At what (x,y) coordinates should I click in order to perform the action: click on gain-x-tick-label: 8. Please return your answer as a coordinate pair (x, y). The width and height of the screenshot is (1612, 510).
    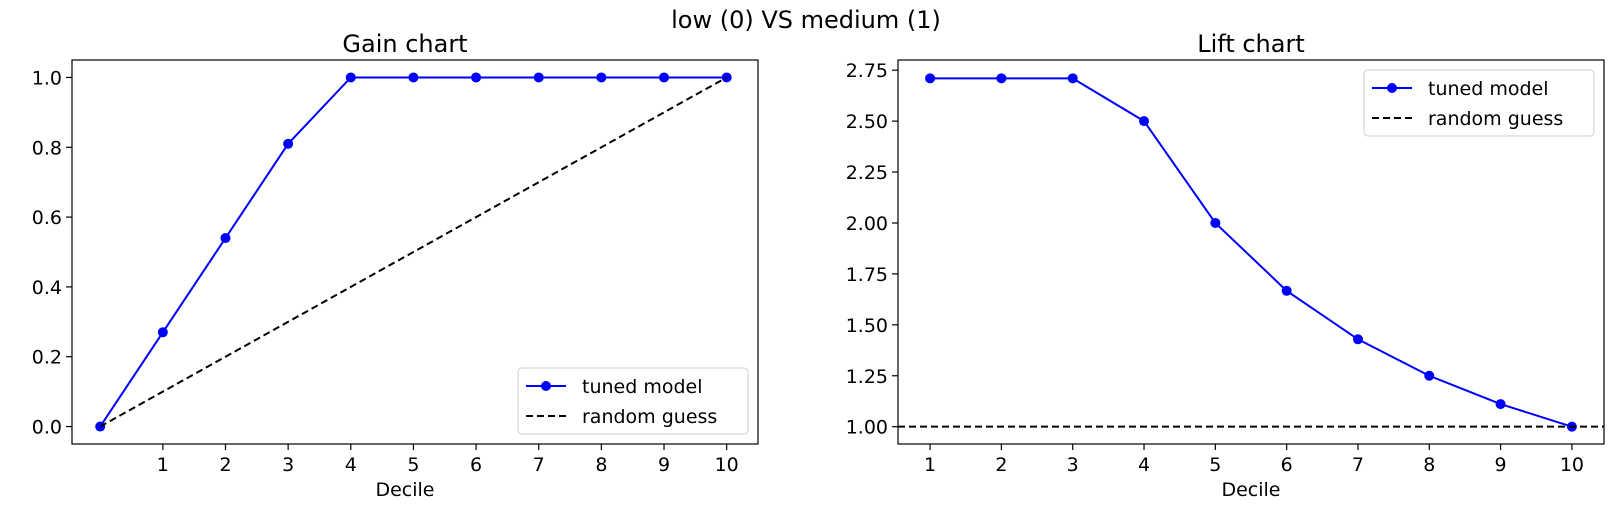
    Looking at the image, I should click on (601, 465).